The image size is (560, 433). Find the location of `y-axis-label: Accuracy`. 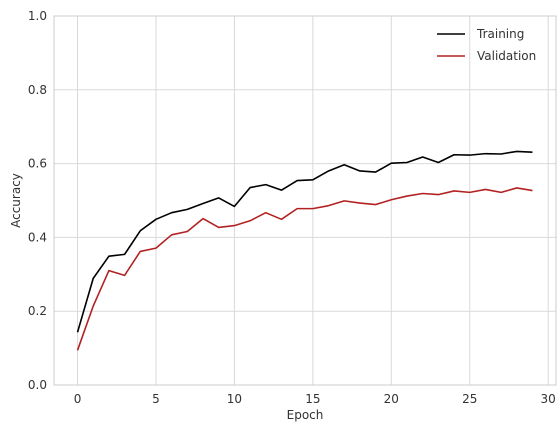

y-axis-label: Accuracy is located at coordinates (16, 200).